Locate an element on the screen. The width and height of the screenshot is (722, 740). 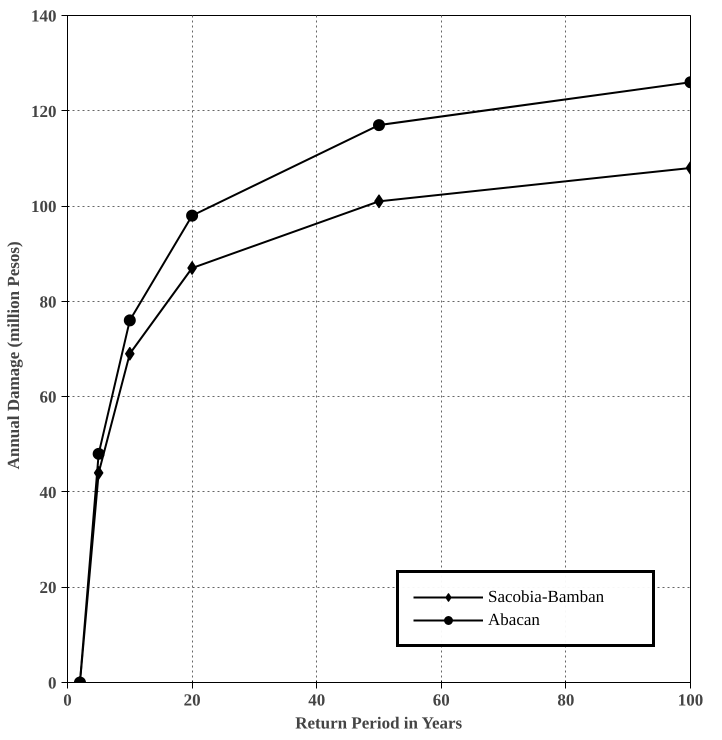
x-tick-label: 80 is located at coordinates (565, 700).